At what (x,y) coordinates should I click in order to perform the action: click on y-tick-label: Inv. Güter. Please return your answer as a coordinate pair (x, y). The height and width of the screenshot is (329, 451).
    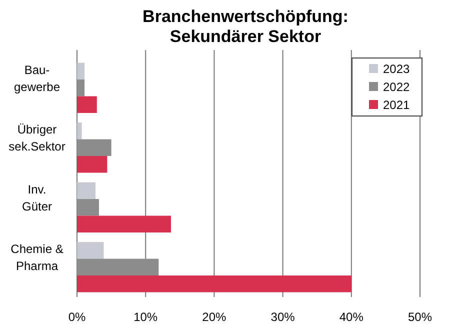
    Looking at the image, I should click on (37, 198).